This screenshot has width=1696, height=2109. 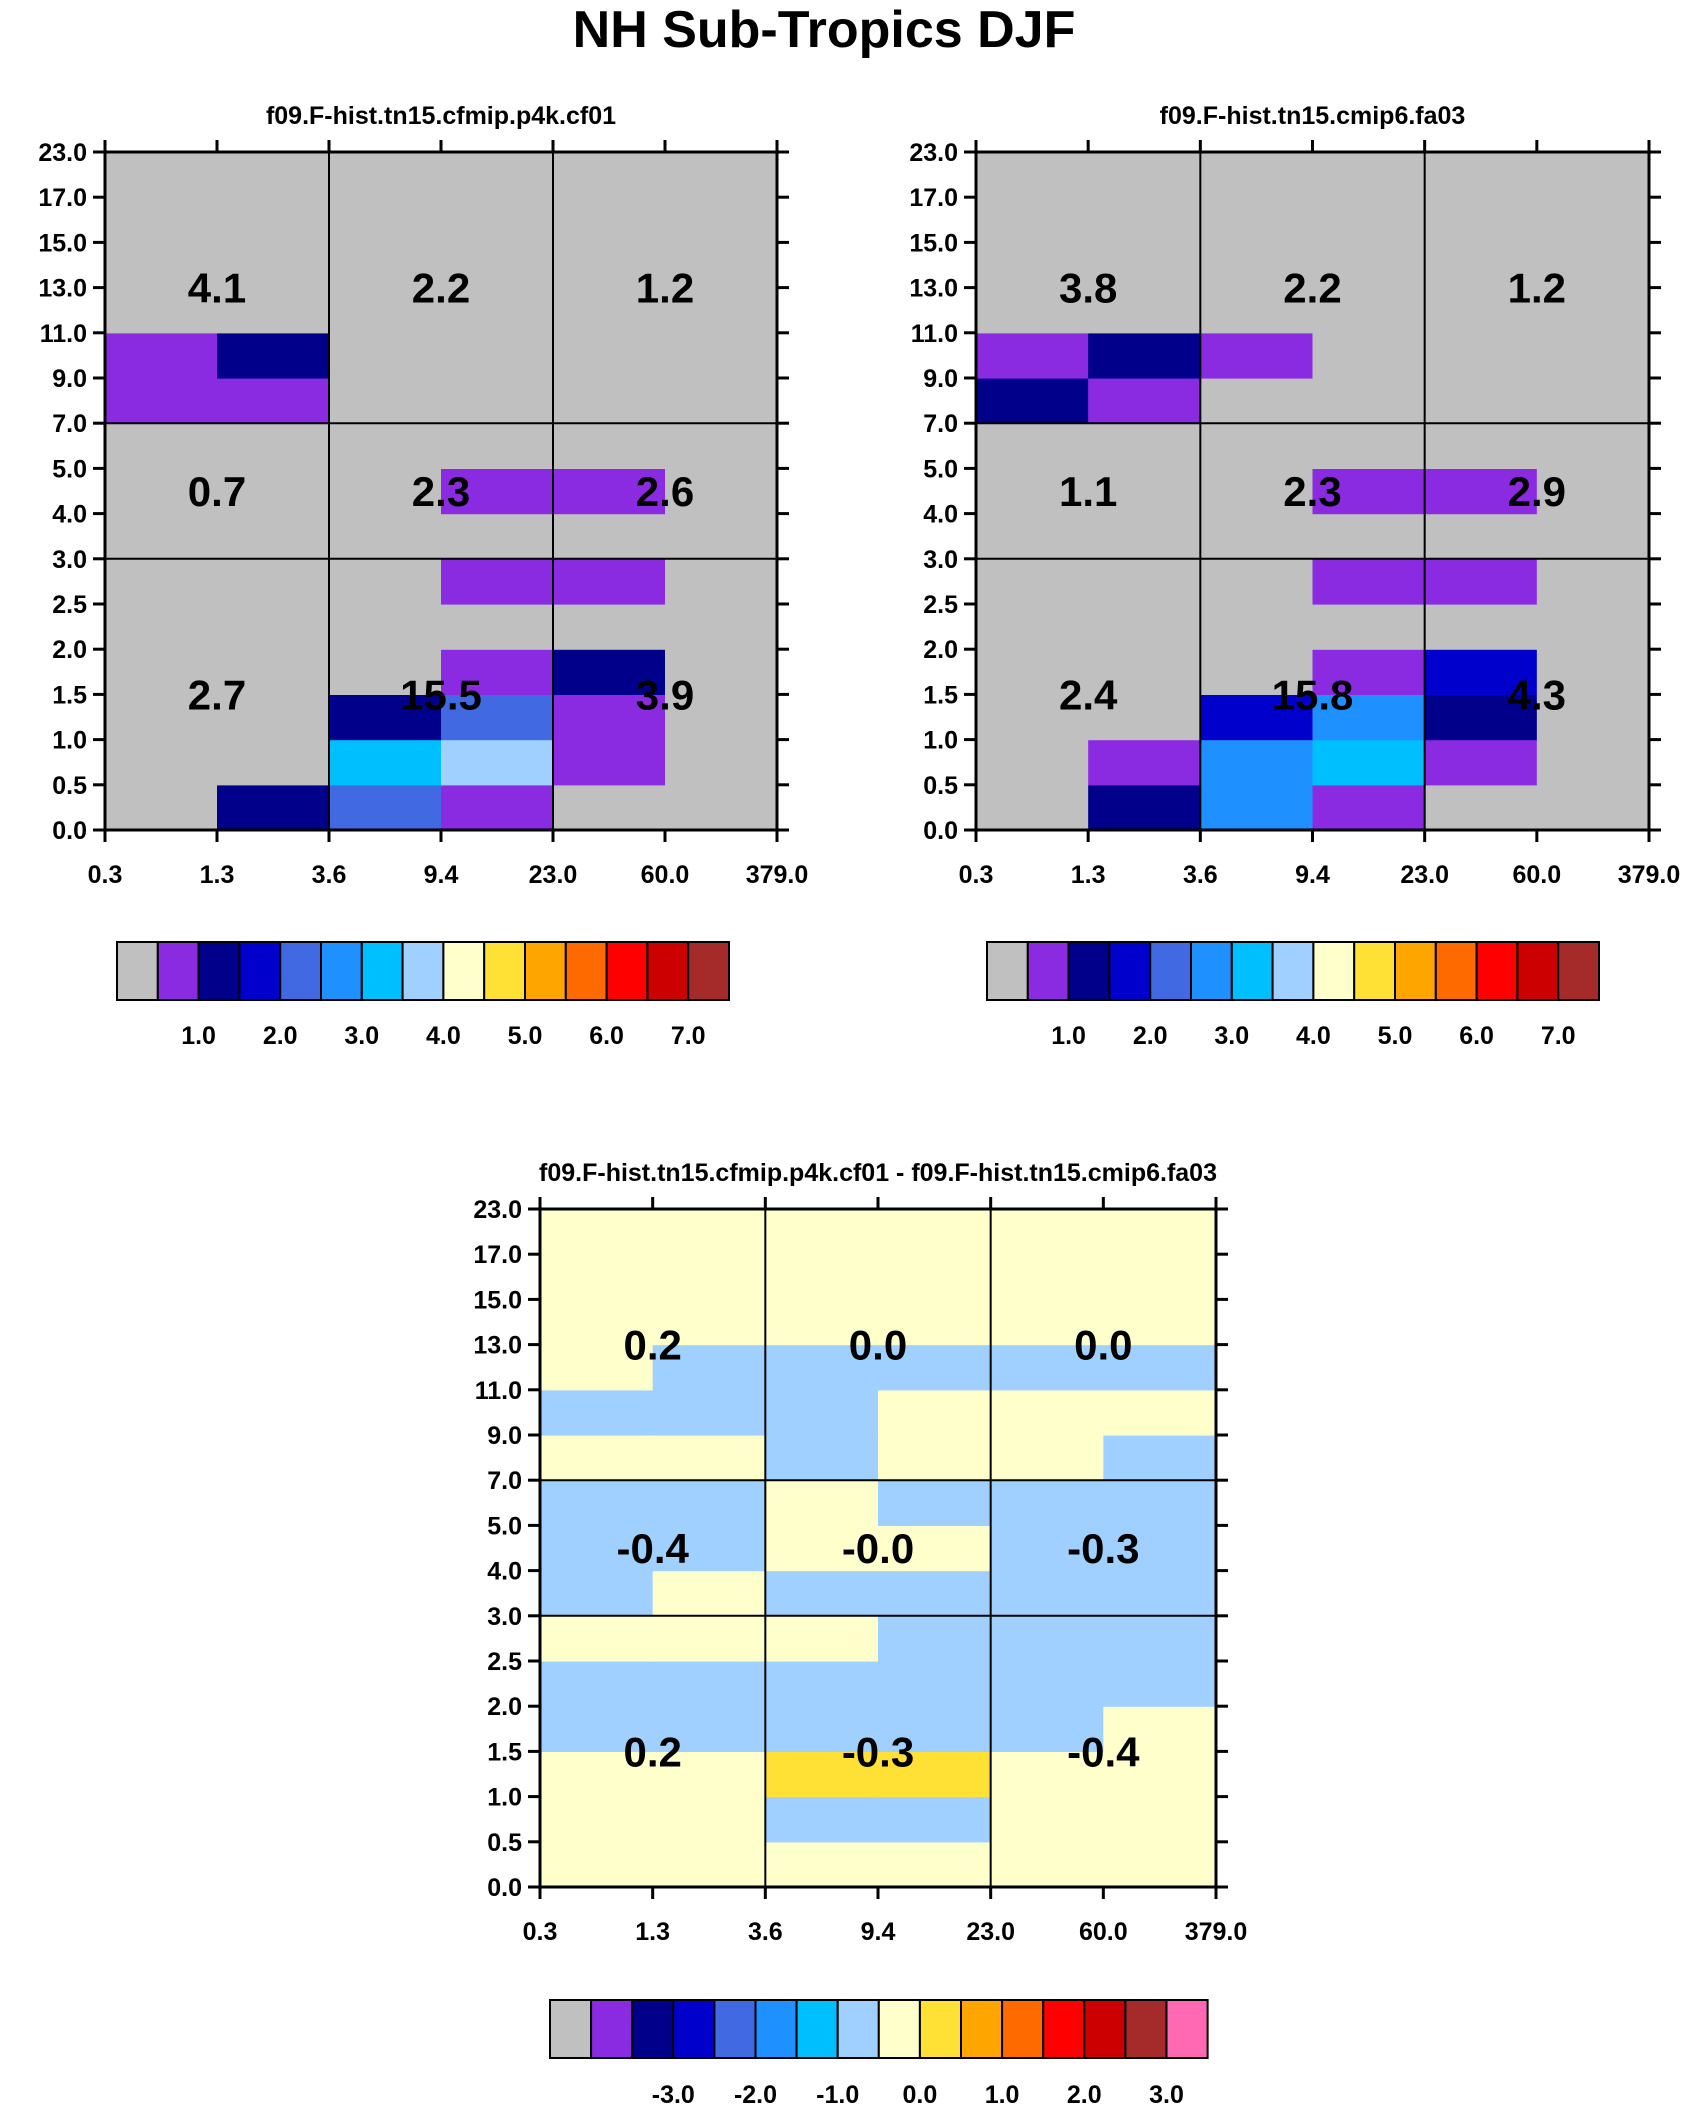 I want to click on y-tick-label: 1.0, so click(x=940, y=741).